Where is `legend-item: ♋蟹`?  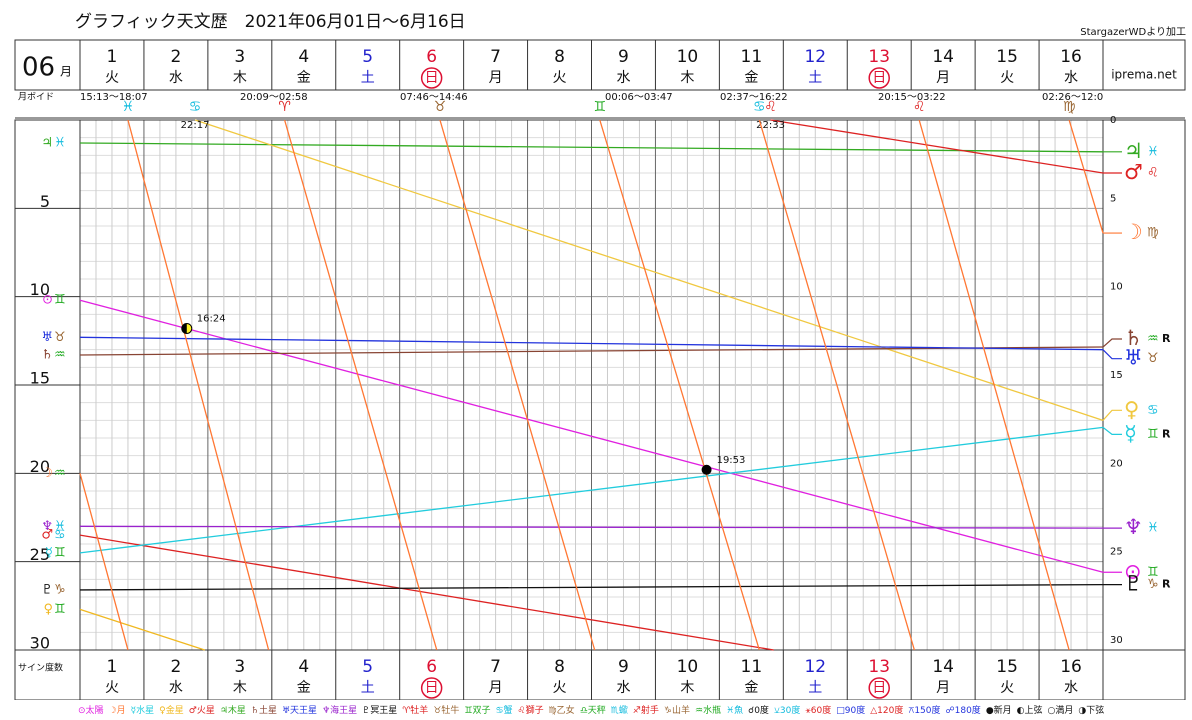
legend-item: ♋蟹 is located at coordinates (504, 710).